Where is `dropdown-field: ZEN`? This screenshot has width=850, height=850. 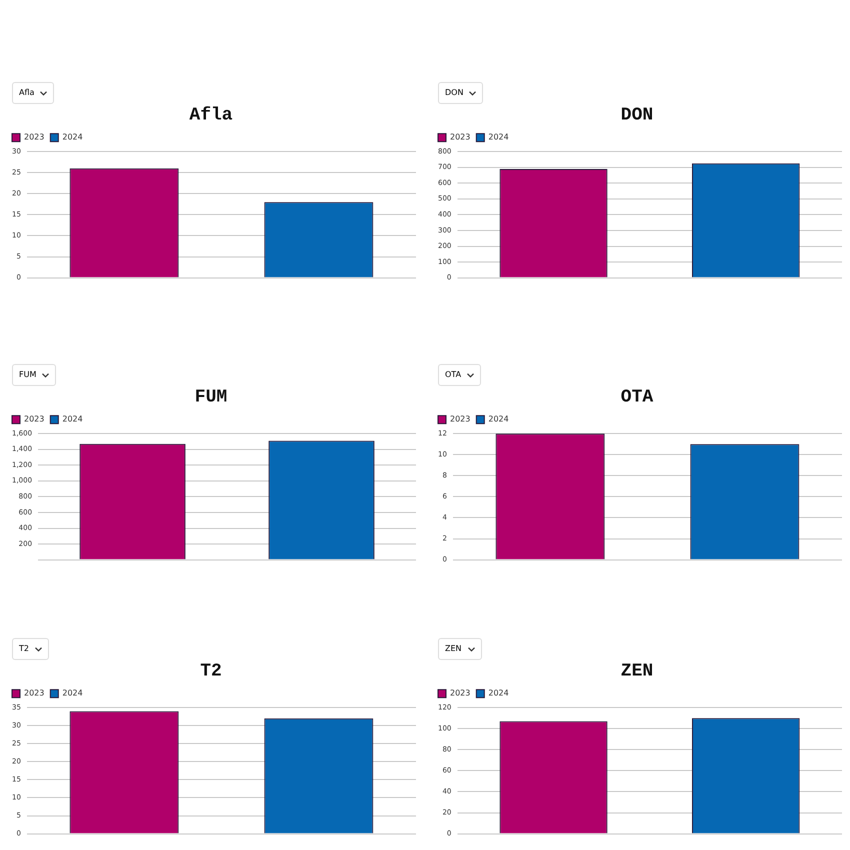
dropdown-field: ZEN is located at coordinates (460, 649).